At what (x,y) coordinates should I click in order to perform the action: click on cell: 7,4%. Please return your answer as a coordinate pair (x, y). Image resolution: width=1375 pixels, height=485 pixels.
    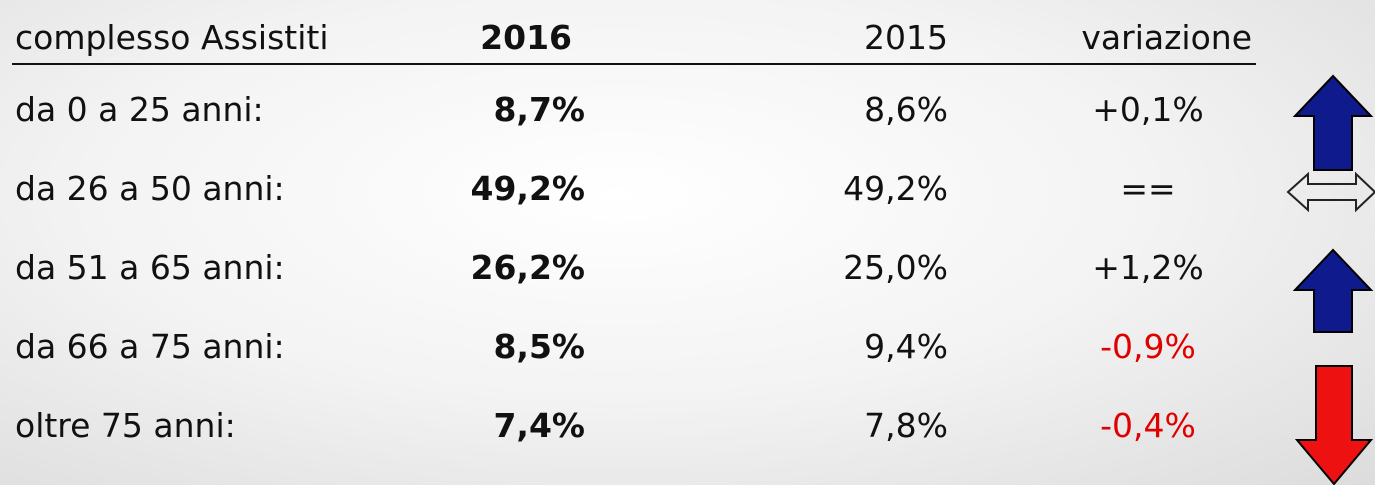
    Looking at the image, I should click on (539, 425).